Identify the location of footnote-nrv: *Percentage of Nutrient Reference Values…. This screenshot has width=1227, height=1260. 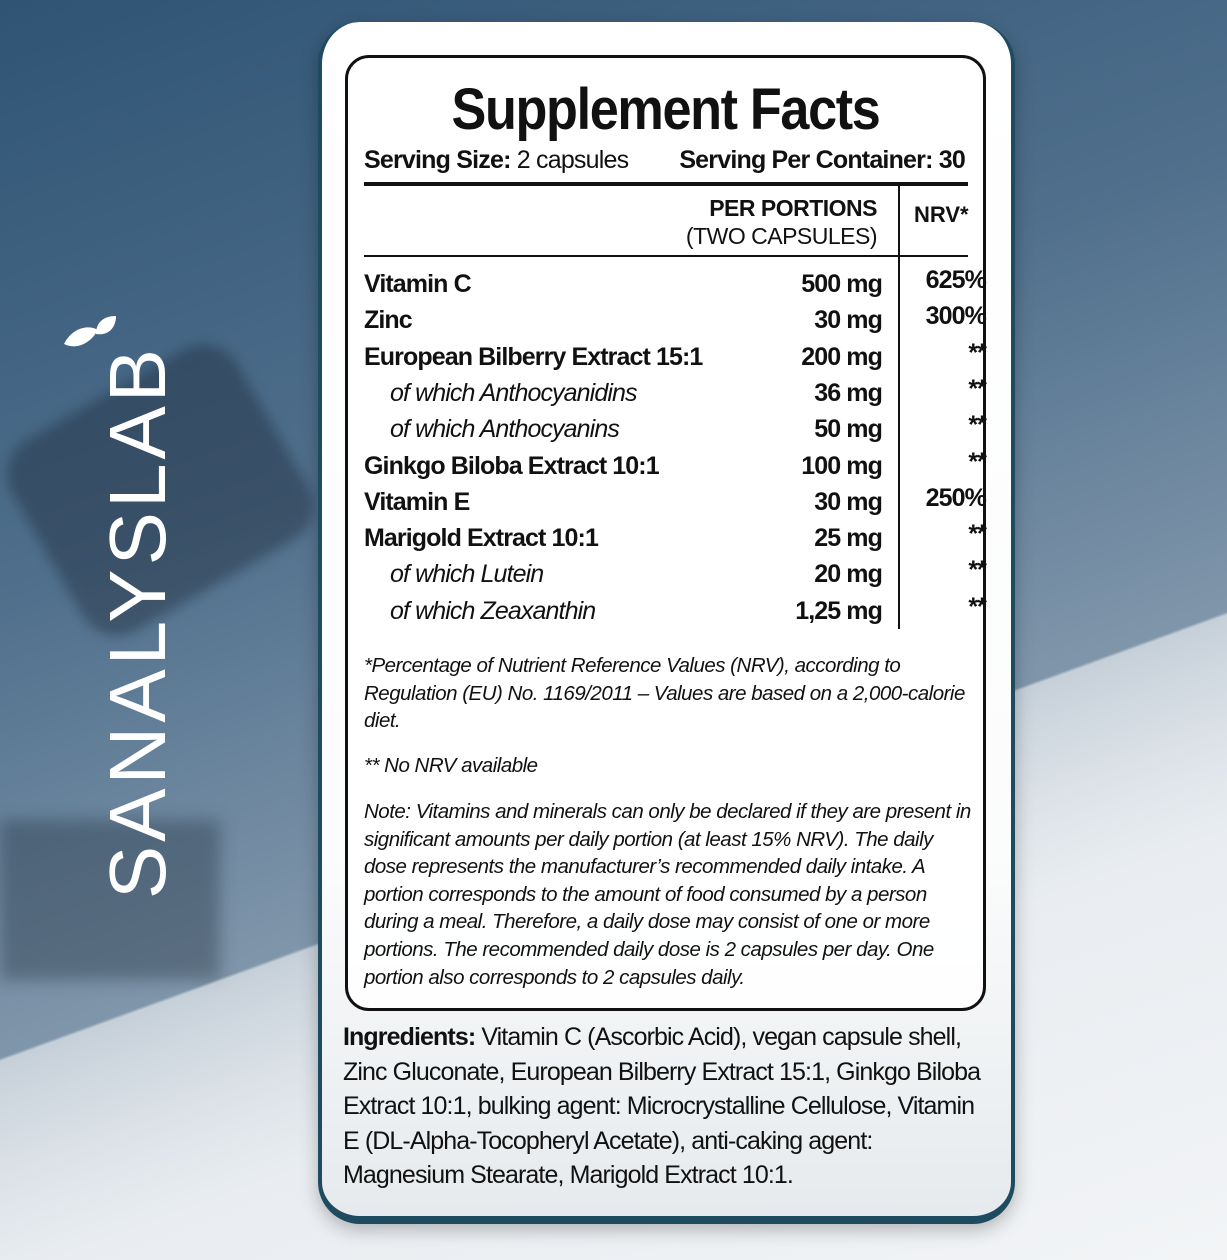
(664, 693).